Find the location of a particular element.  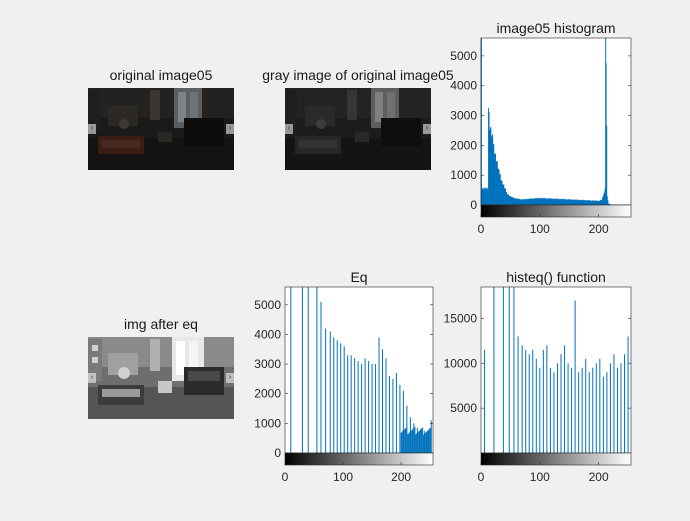

histeq-ytick-label: 5000 is located at coordinates (463, 408).